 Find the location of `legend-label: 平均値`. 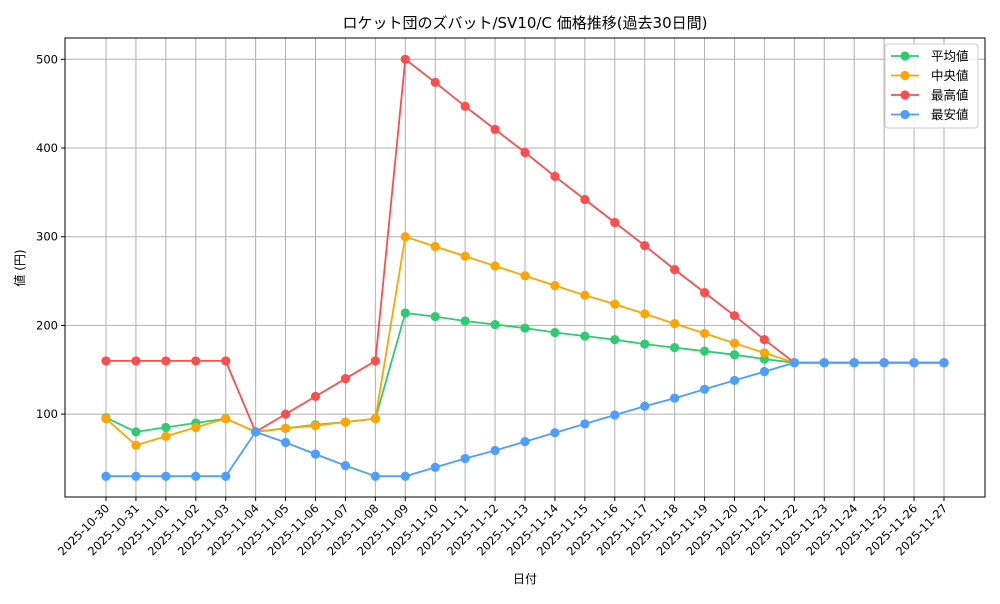

legend-label: 平均値 is located at coordinates (950, 56).